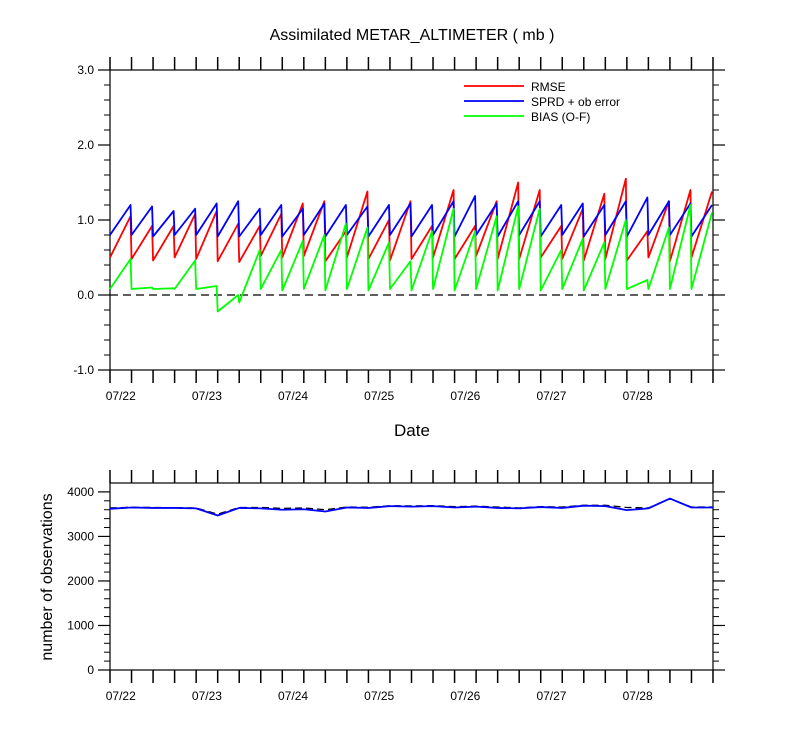 Image resolution: width=800 pixels, height=750 pixels. I want to click on series-line-sprd-ob-error, so click(411, 216).